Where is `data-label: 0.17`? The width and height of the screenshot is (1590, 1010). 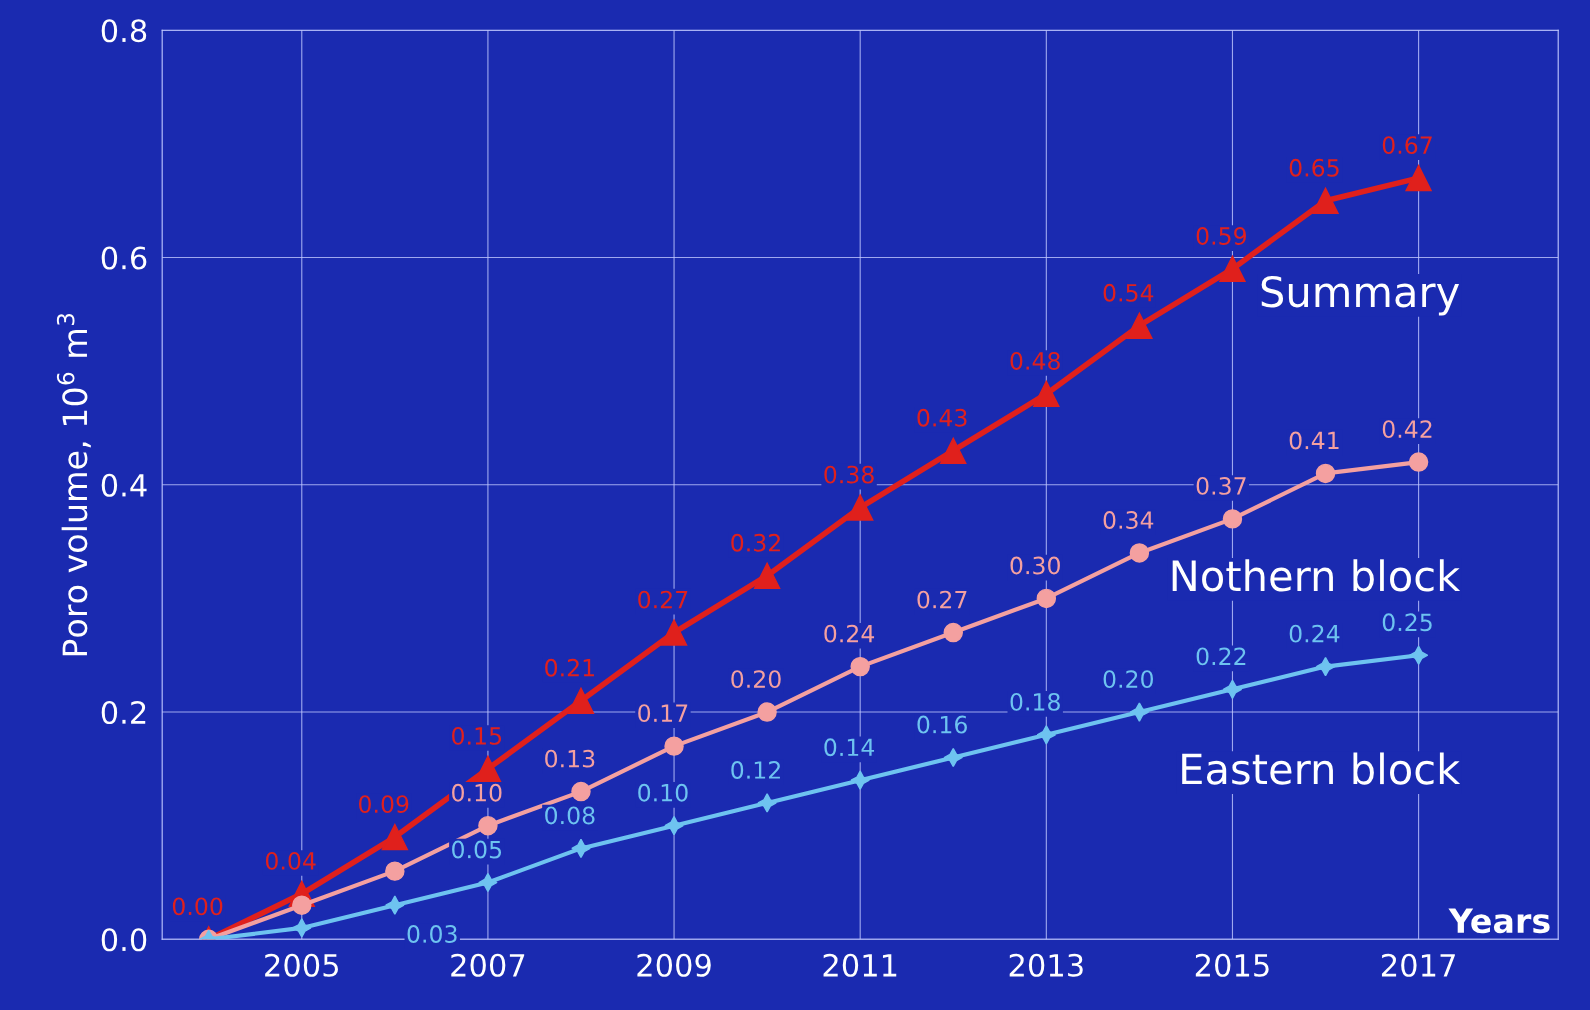
data-label: 0.17 is located at coordinates (663, 713).